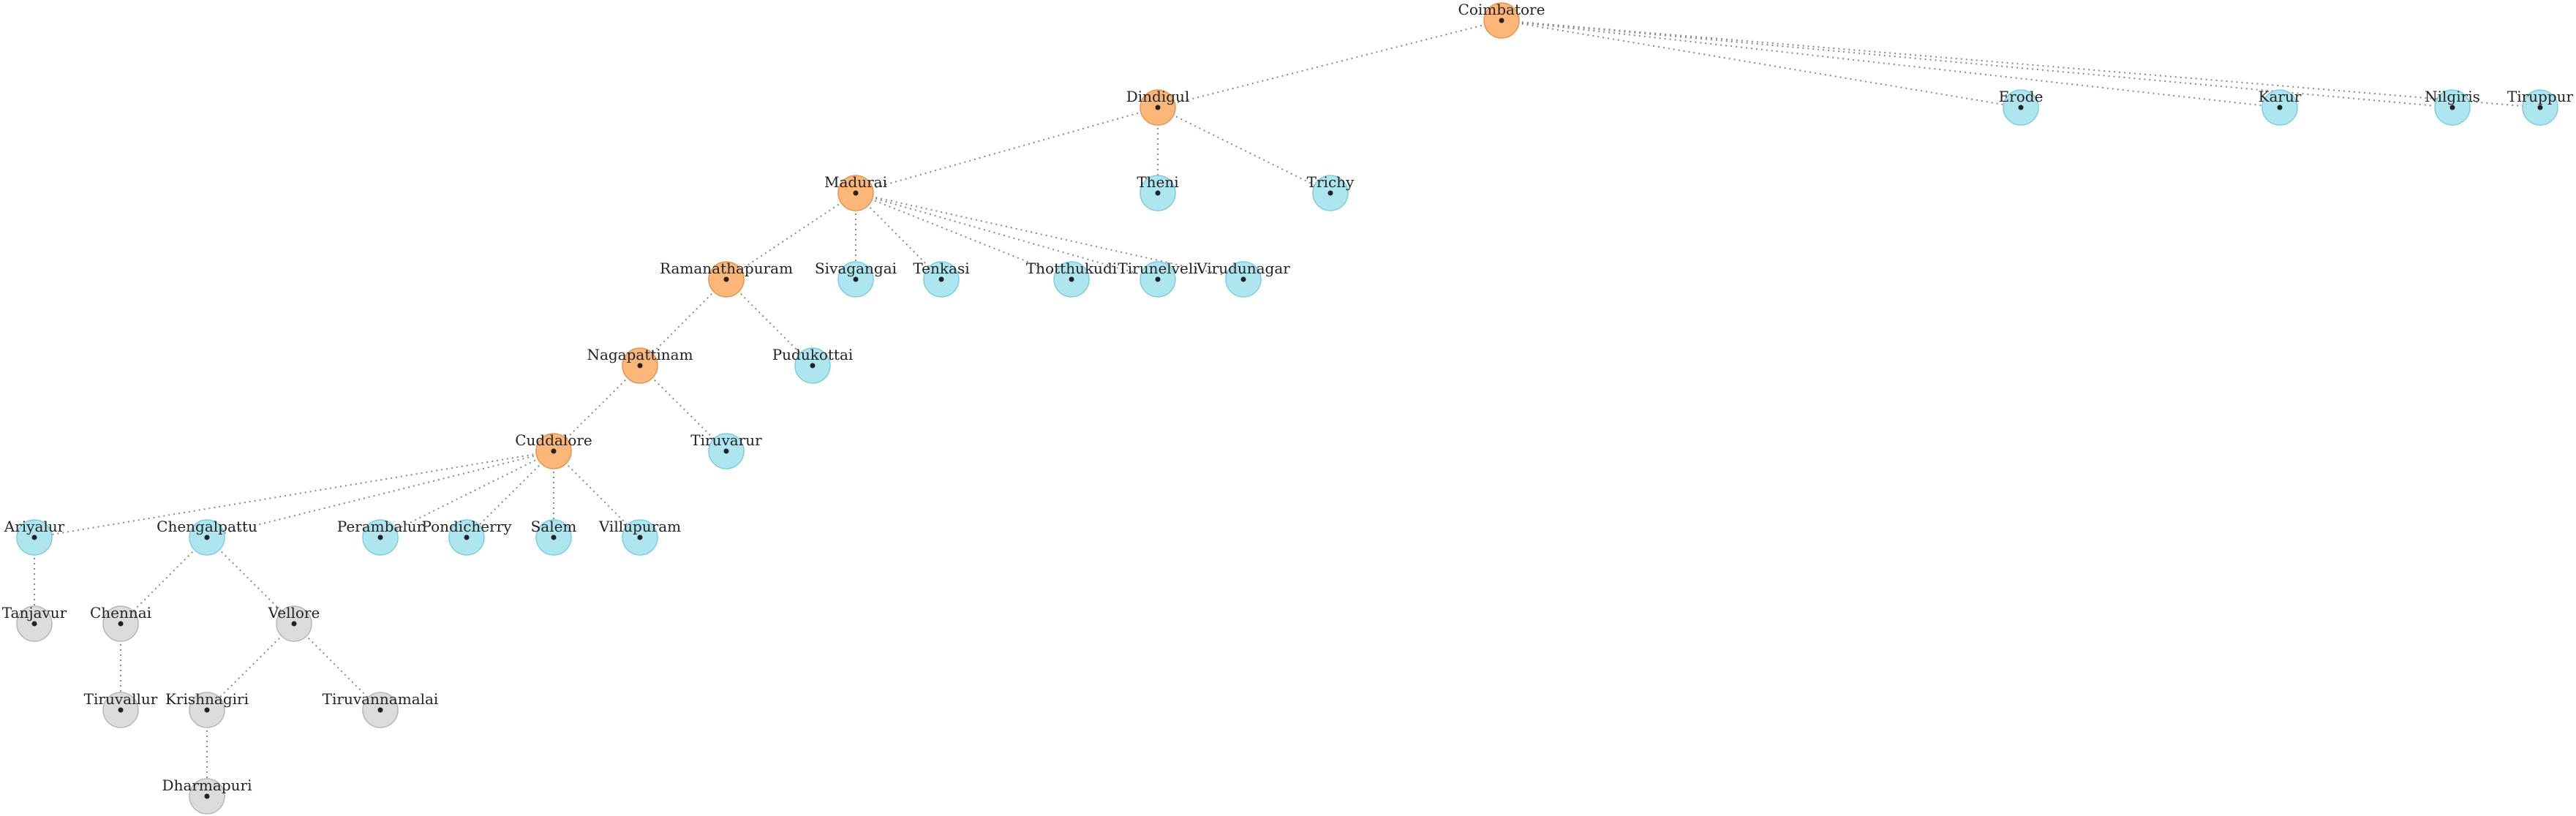 The height and width of the screenshot is (816, 2576). I want to click on node-virudunagar: Virudunagar, so click(1243, 279).